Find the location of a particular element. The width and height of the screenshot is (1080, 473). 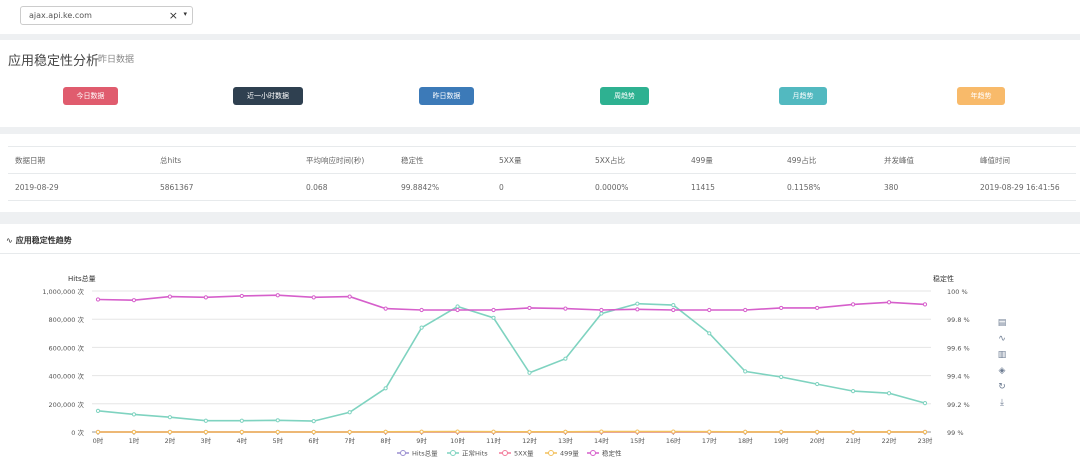

trend-divider is located at coordinates (540, 253).